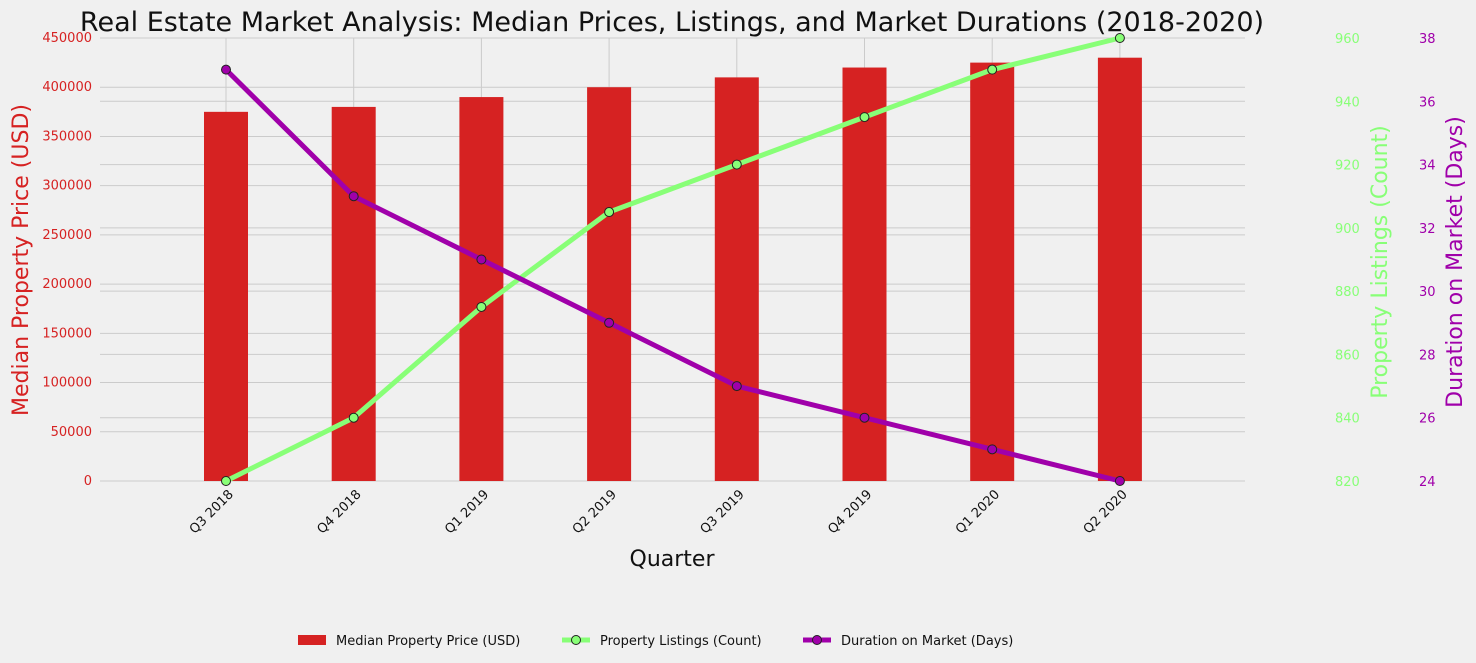 The height and width of the screenshot is (663, 1476). I want to click on listings-tick-label: 820, so click(1347, 482).